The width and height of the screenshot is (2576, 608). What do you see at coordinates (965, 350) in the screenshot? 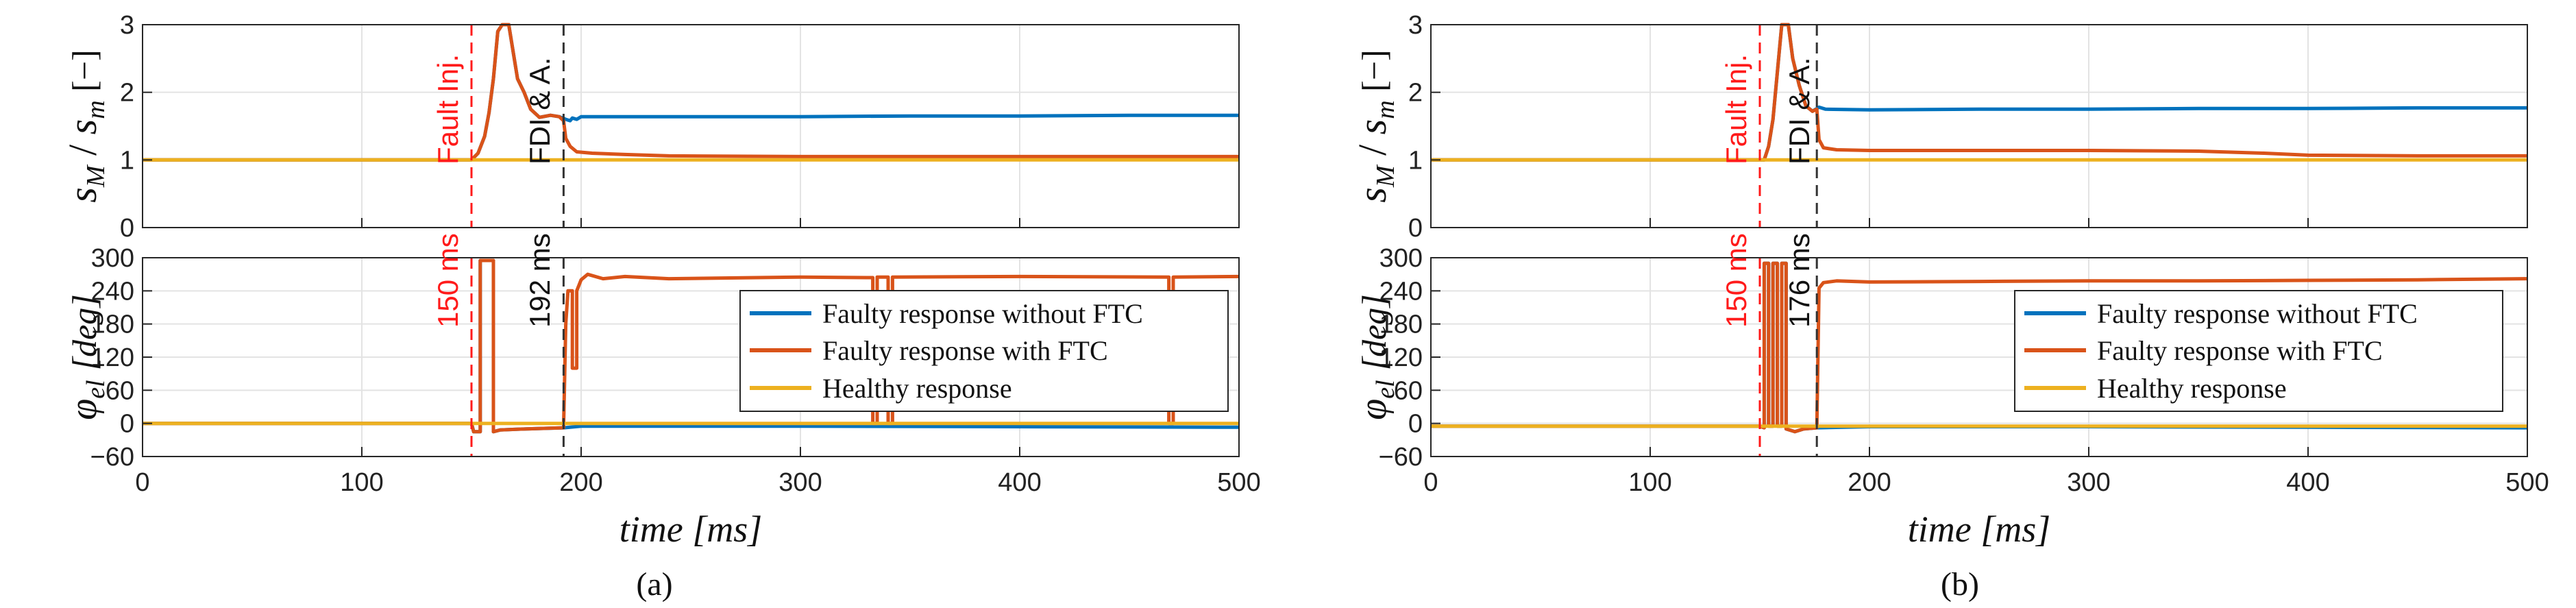
I see `panel-a-legend-item: Faulty response with FTC` at bounding box center [965, 350].